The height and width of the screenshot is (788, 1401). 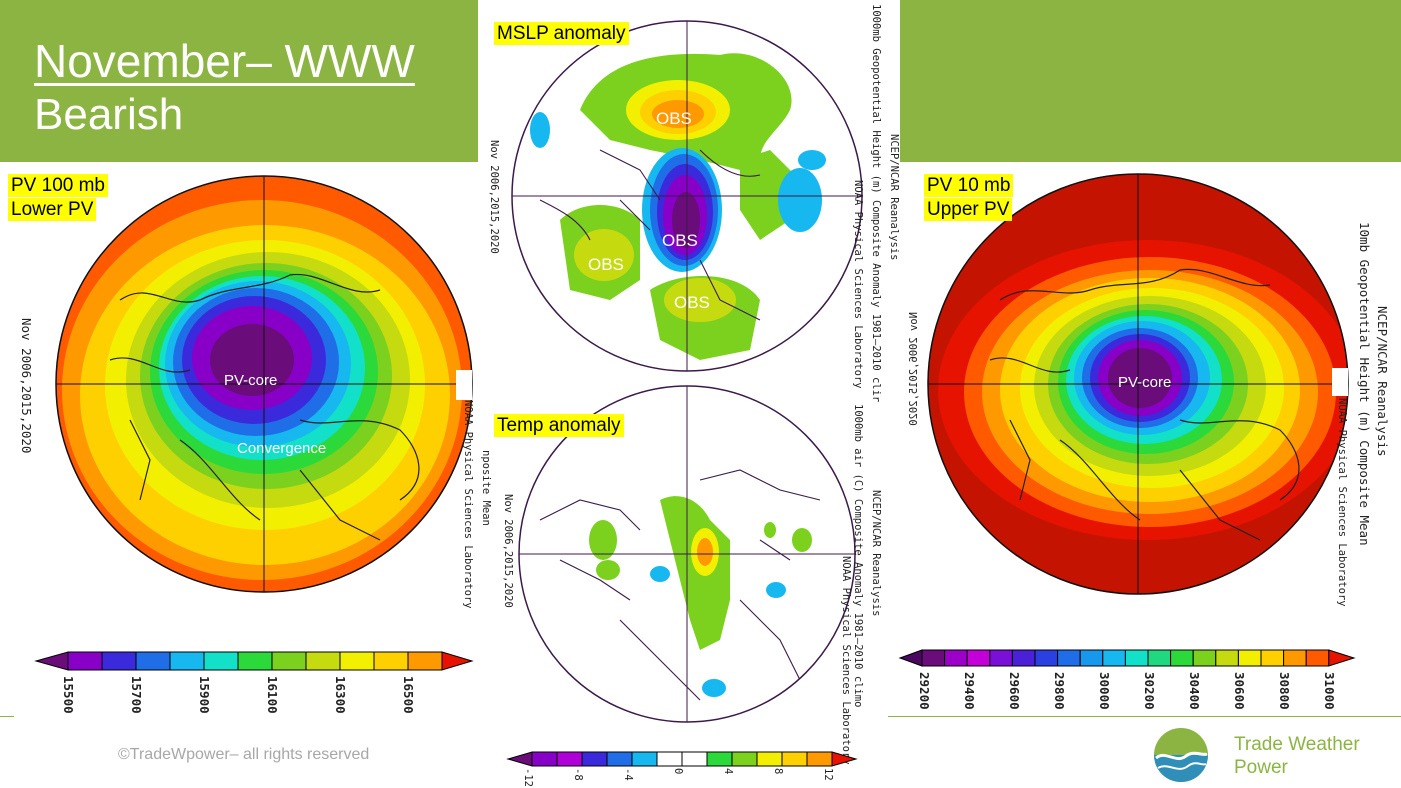 What do you see at coordinates (778, 771) in the screenshot?
I see `anomaly-tick-5: 8` at bounding box center [778, 771].